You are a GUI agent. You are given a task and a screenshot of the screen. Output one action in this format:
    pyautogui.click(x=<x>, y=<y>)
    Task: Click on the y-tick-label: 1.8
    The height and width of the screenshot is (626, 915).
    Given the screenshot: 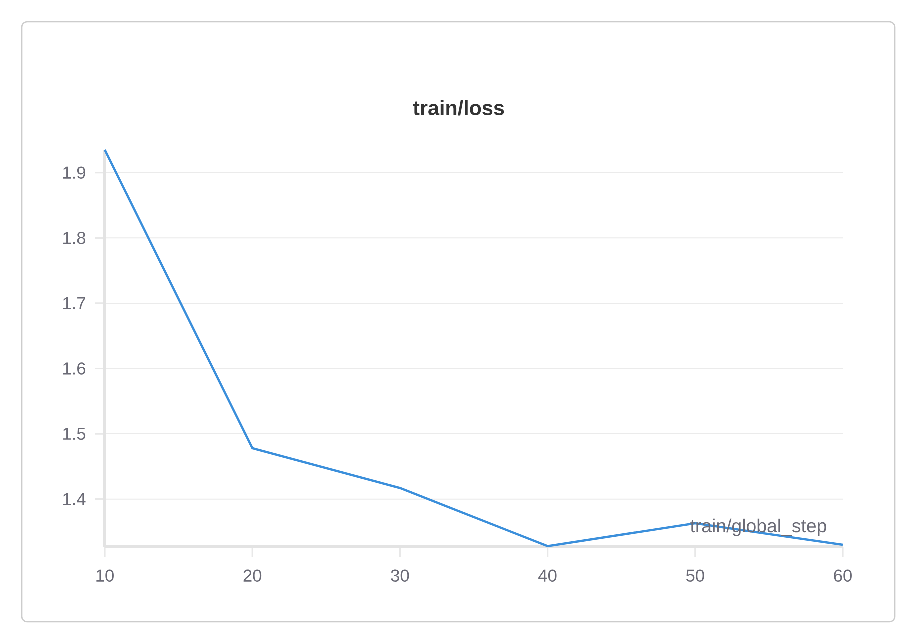 What is the action you would take?
    pyautogui.click(x=75, y=238)
    